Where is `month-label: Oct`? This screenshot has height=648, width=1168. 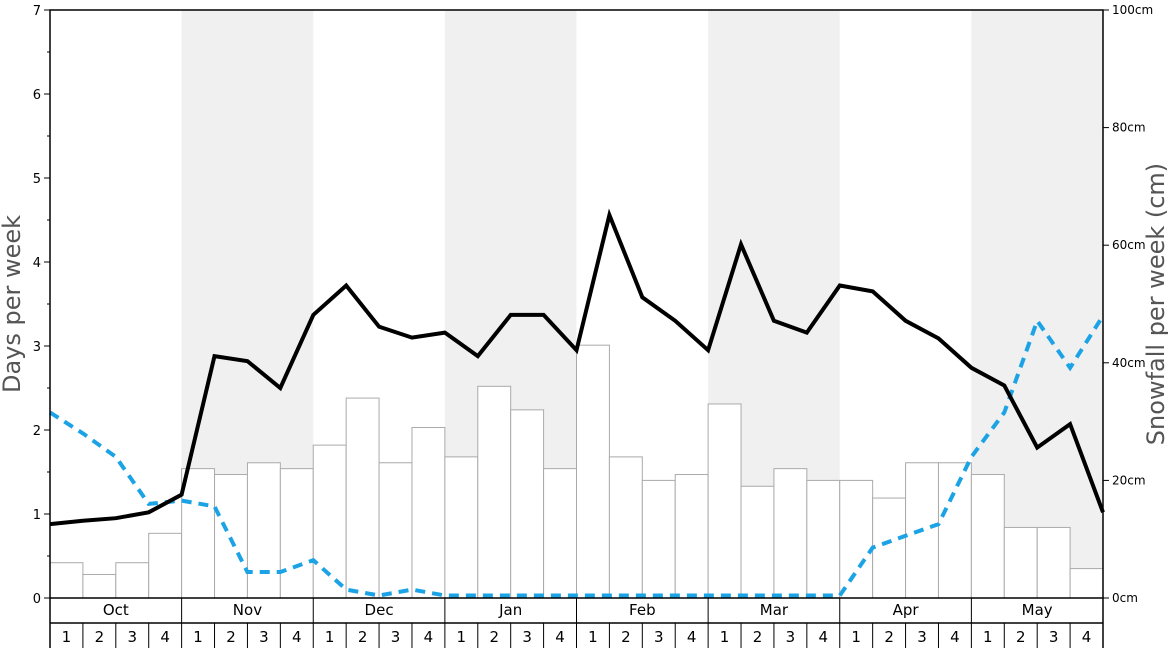 month-label: Oct is located at coordinates (116, 610).